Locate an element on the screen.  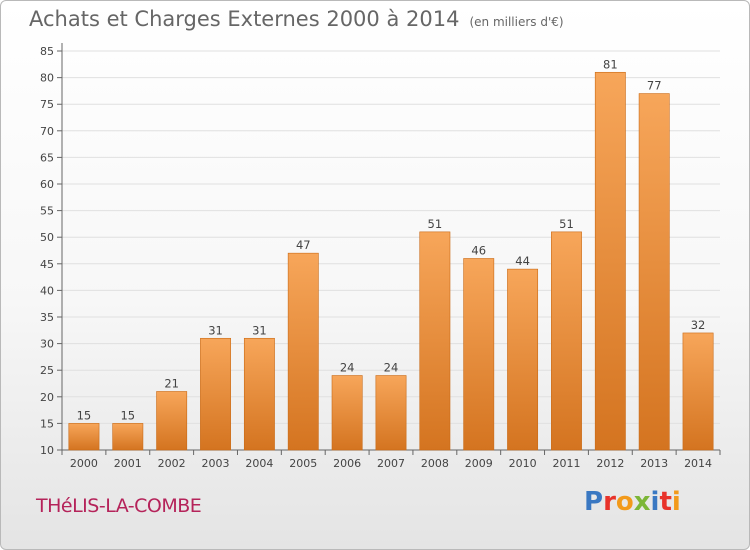
x-tick-label: 2011 is located at coordinates (566, 463).